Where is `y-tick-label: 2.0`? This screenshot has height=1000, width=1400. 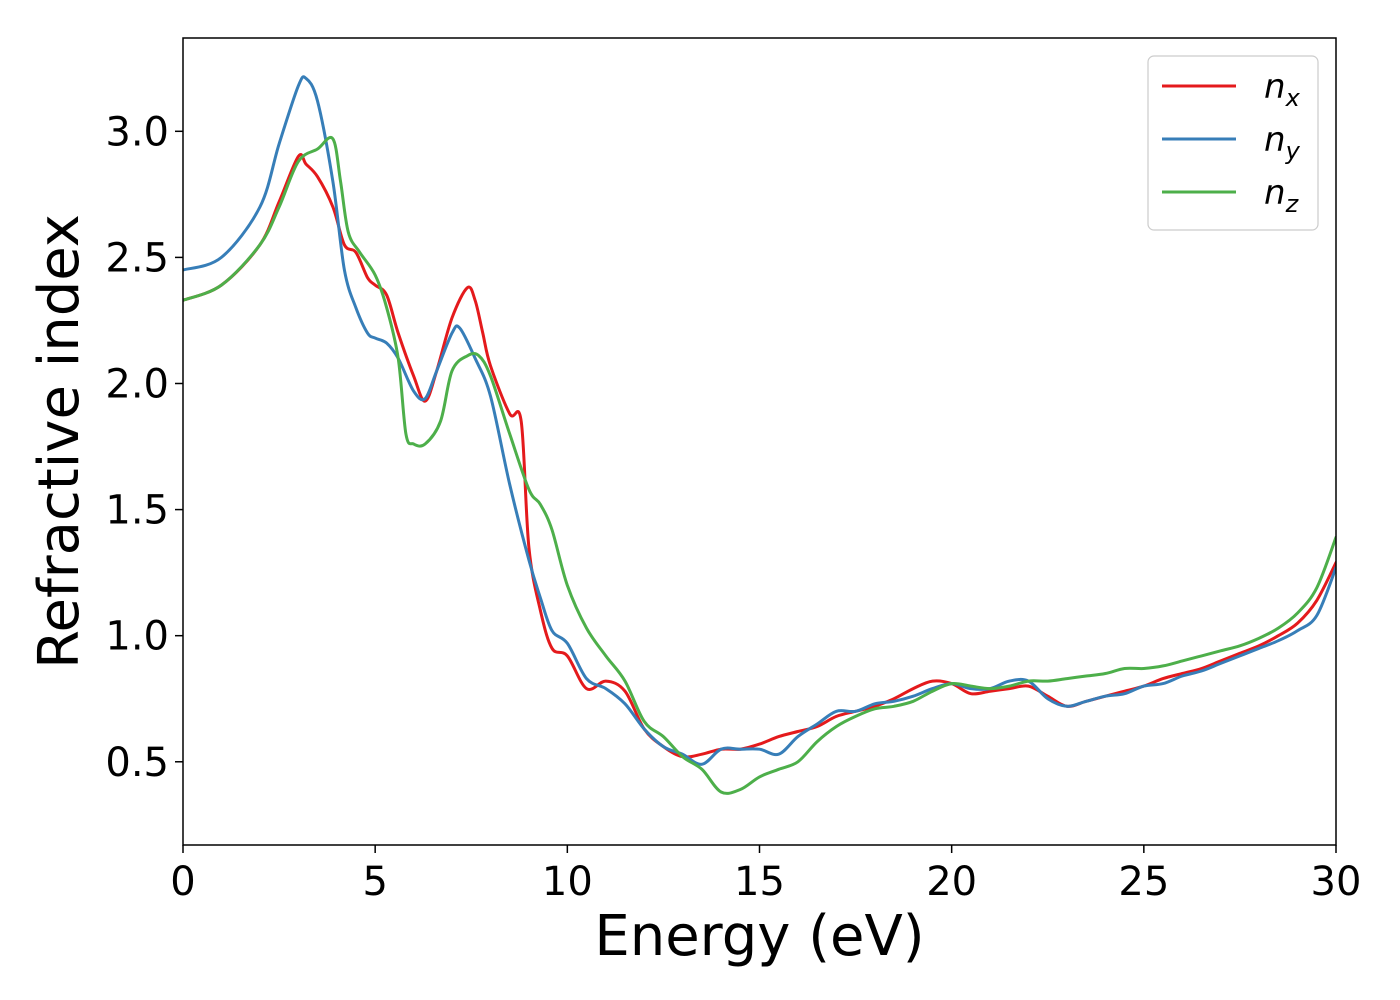 y-tick-label: 2.0 is located at coordinates (137, 384).